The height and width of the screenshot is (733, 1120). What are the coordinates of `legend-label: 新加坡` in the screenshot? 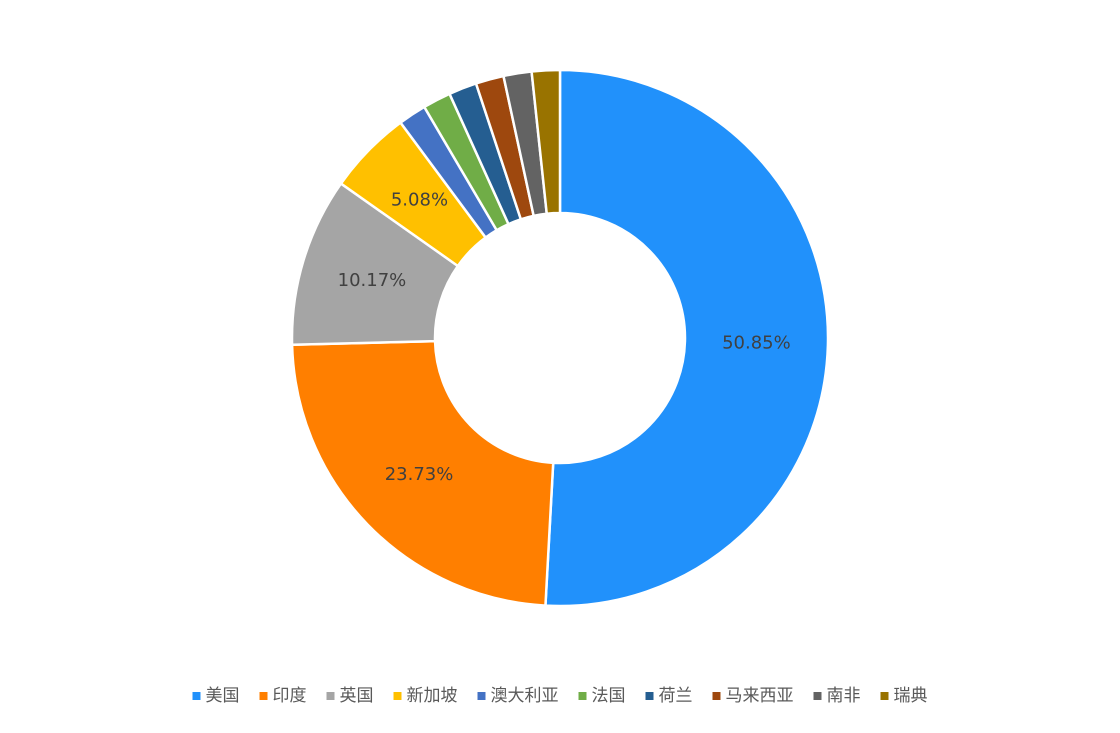 It's located at (432, 696).